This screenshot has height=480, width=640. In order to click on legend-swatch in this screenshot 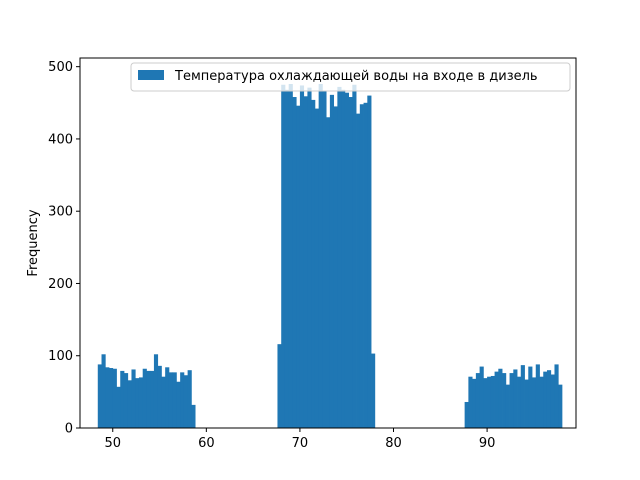, I will do `click(151, 75)`.